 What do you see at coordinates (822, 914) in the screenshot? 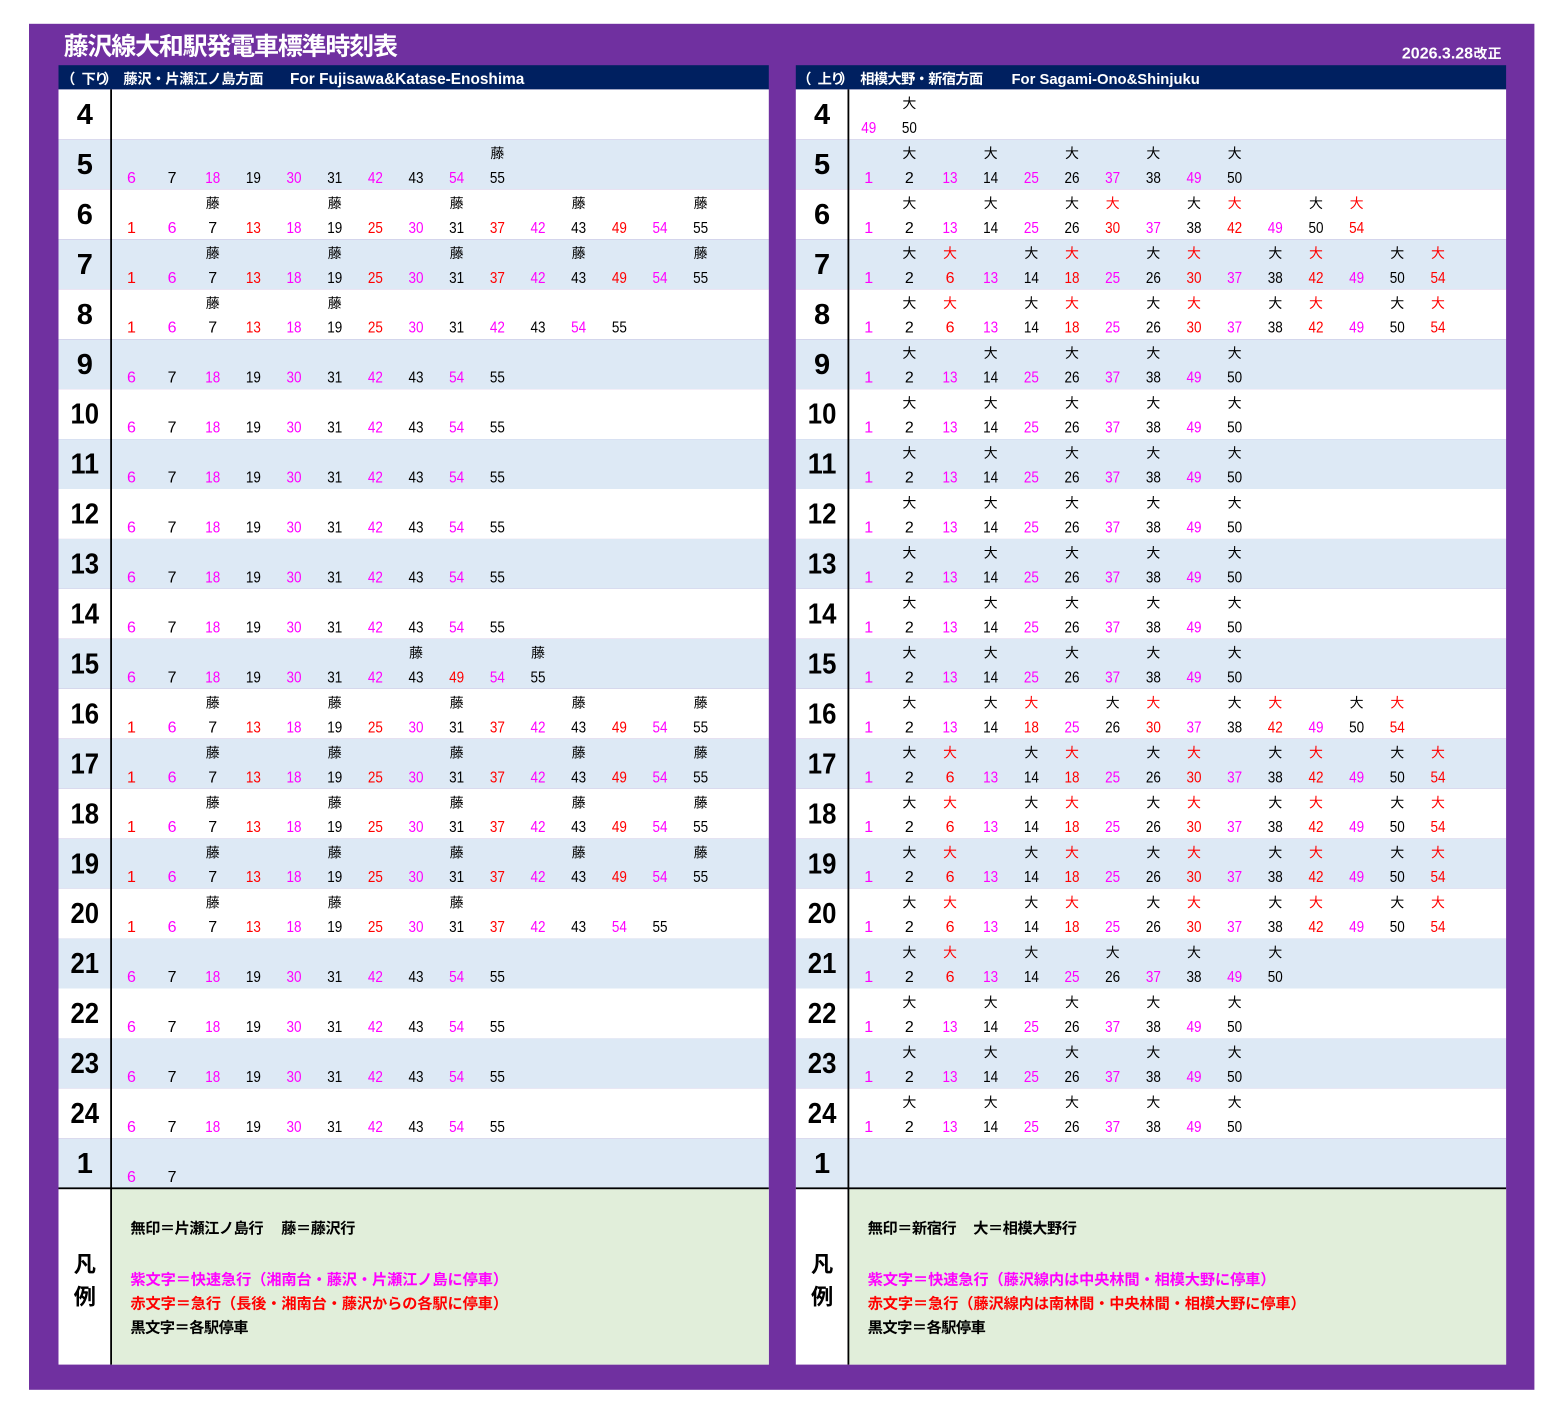
I see `svg-text: 20` at bounding box center [822, 914].